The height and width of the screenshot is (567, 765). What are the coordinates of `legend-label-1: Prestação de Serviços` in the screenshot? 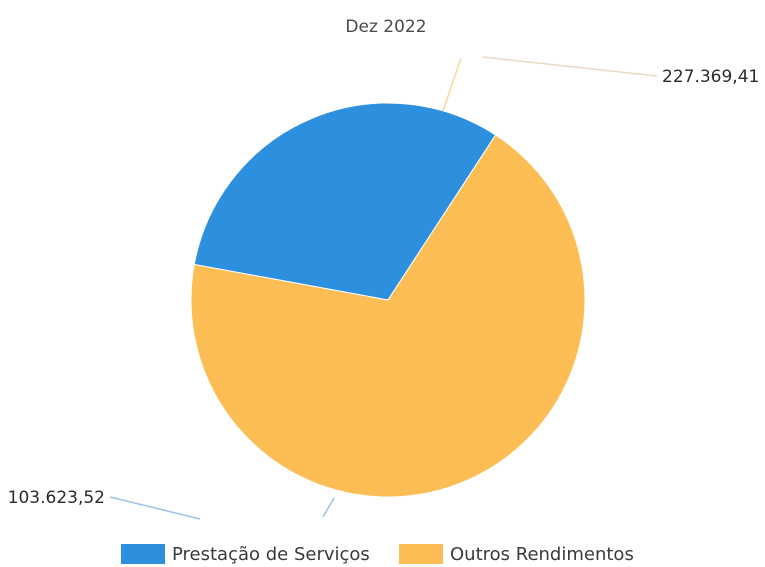 It's located at (271, 554).